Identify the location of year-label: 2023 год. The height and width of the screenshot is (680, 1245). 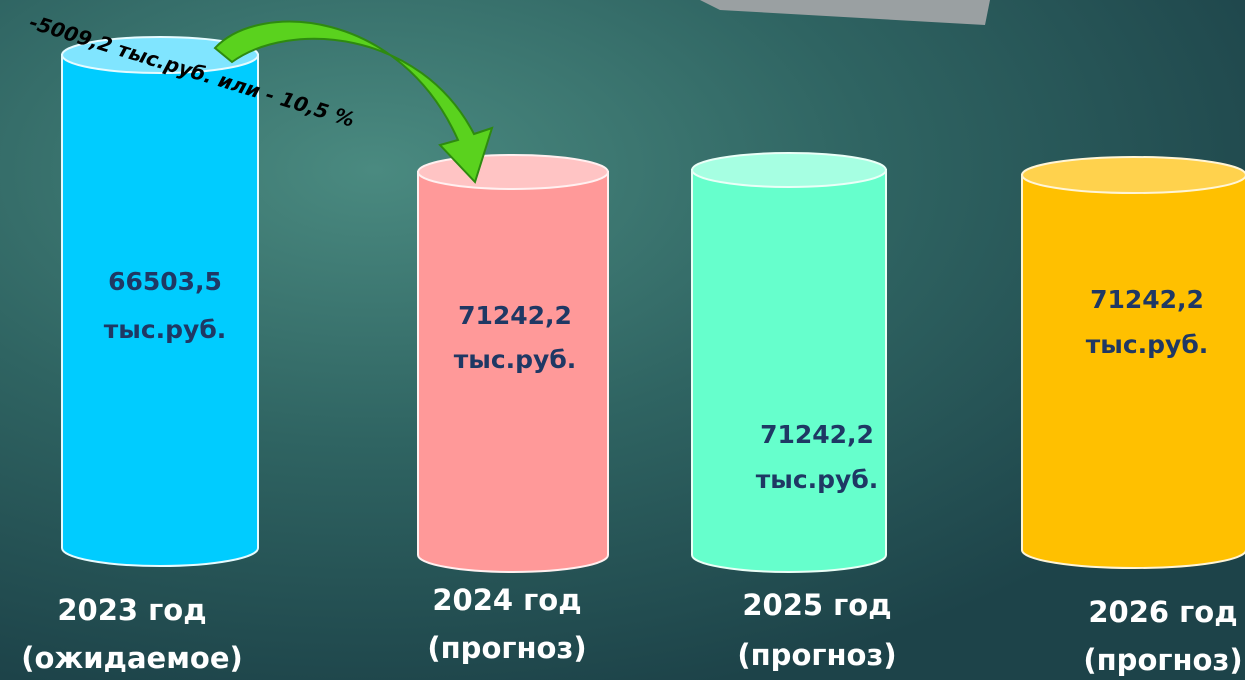
(131, 610).